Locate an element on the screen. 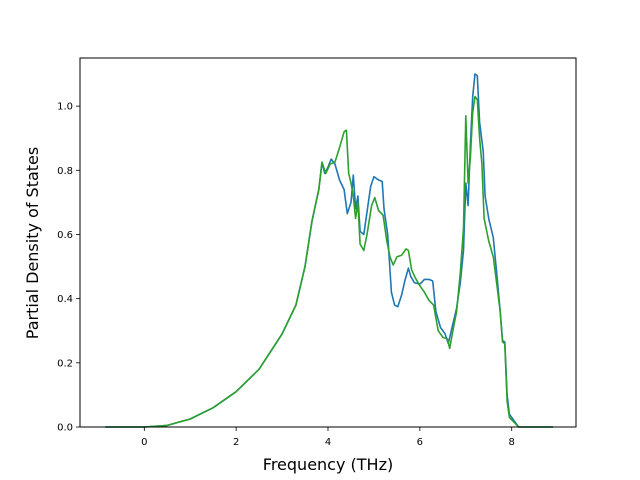 The height and width of the screenshot is (480, 640). x-axis: 0 2 4 6 8 is located at coordinates (328, 437).